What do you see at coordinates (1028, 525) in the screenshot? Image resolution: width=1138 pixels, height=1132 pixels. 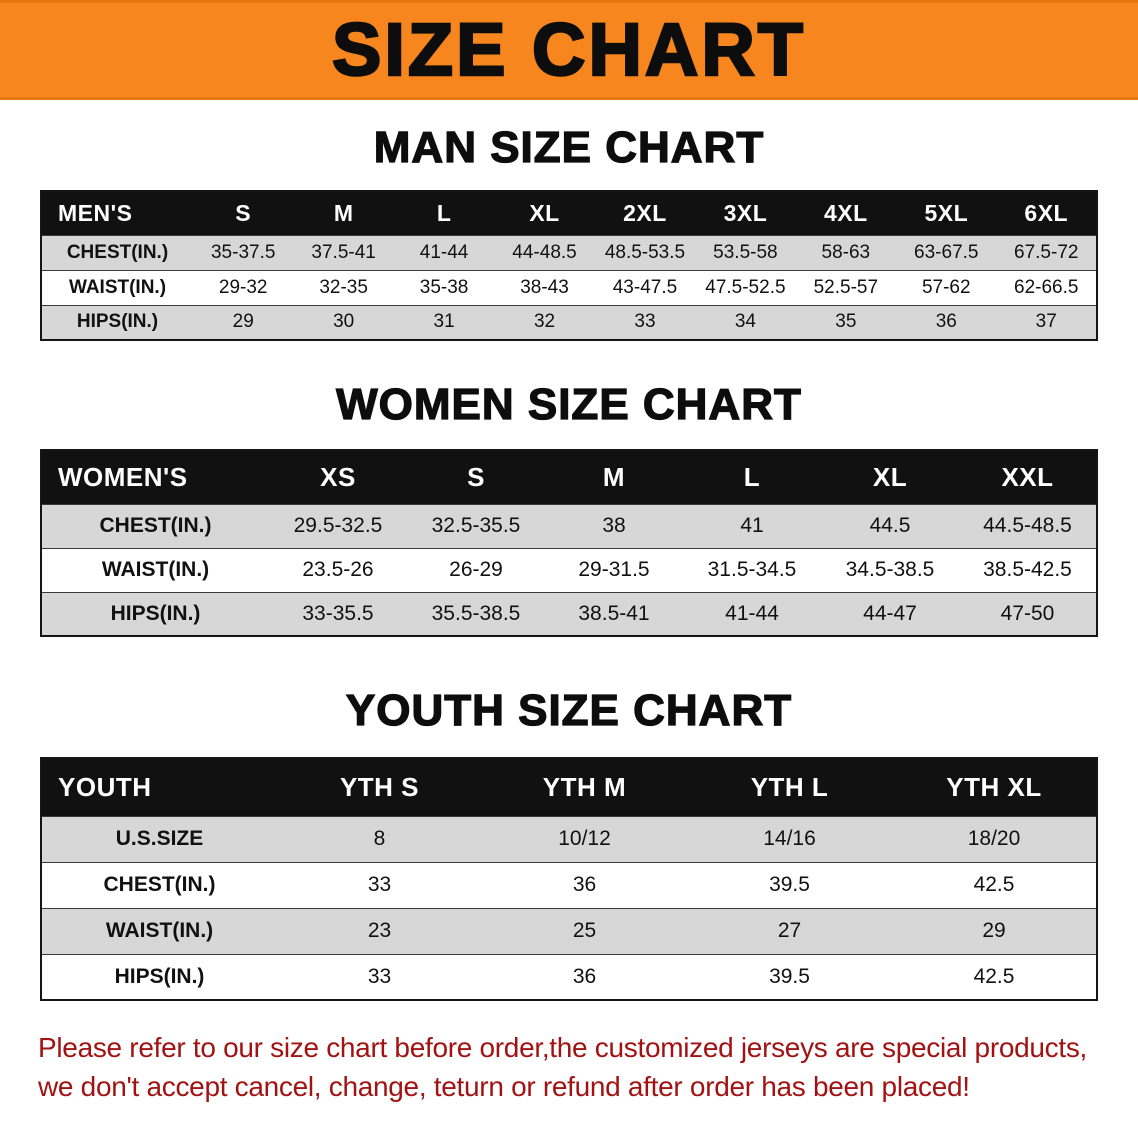 I see `measurement-value-cell: 44.5-48.5` at bounding box center [1028, 525].